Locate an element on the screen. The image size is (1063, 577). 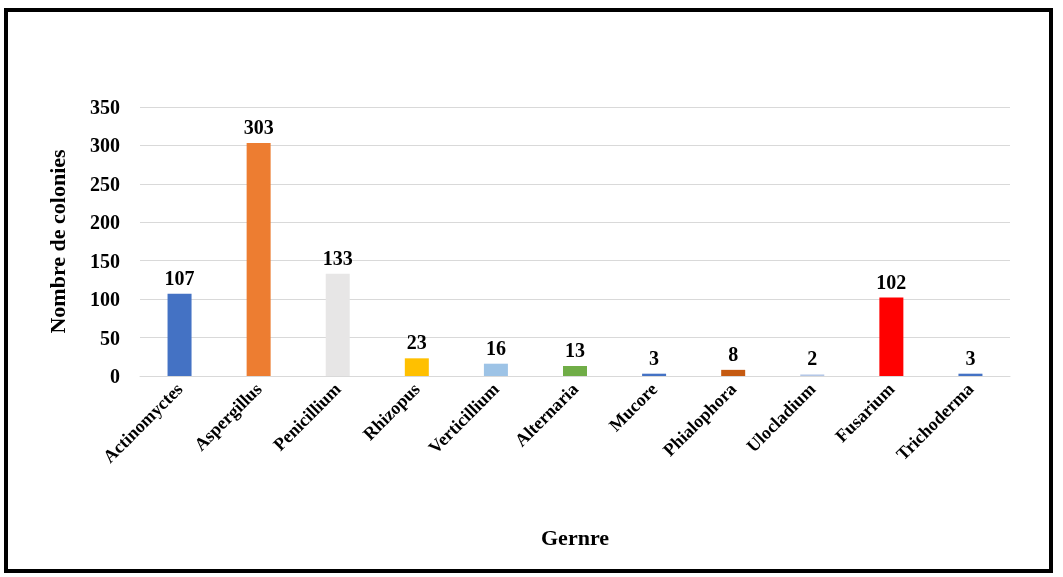
data-label: 13 is located at coordinates (575, 350).